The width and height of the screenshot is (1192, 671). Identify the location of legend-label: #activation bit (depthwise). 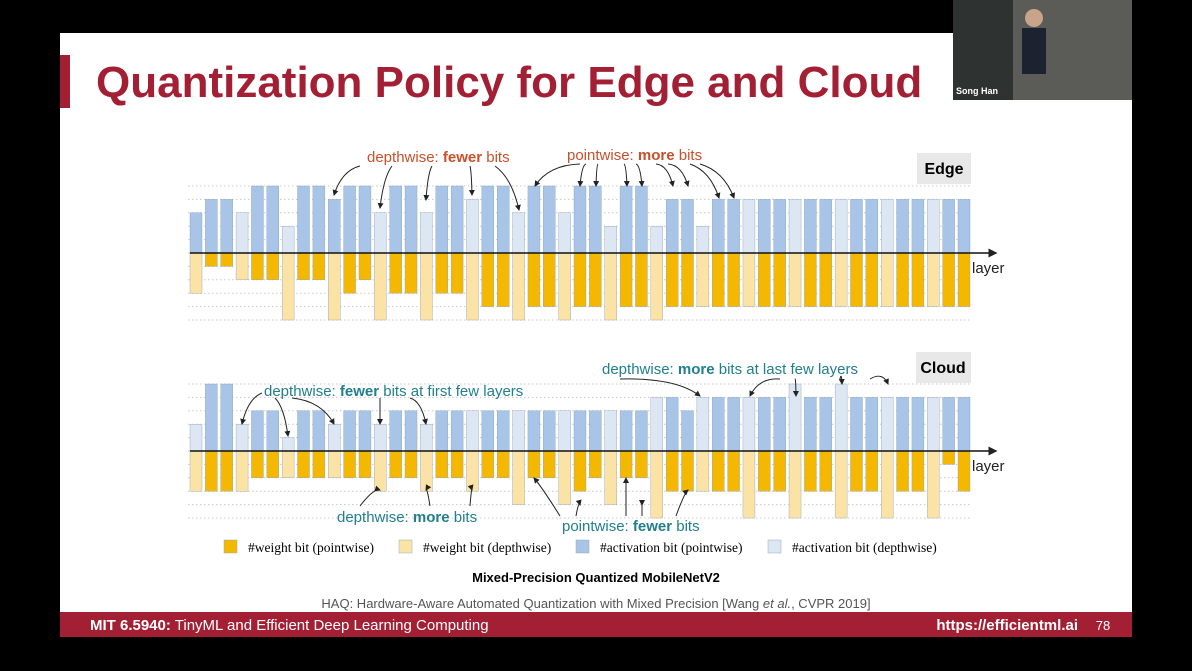
(864, 547).